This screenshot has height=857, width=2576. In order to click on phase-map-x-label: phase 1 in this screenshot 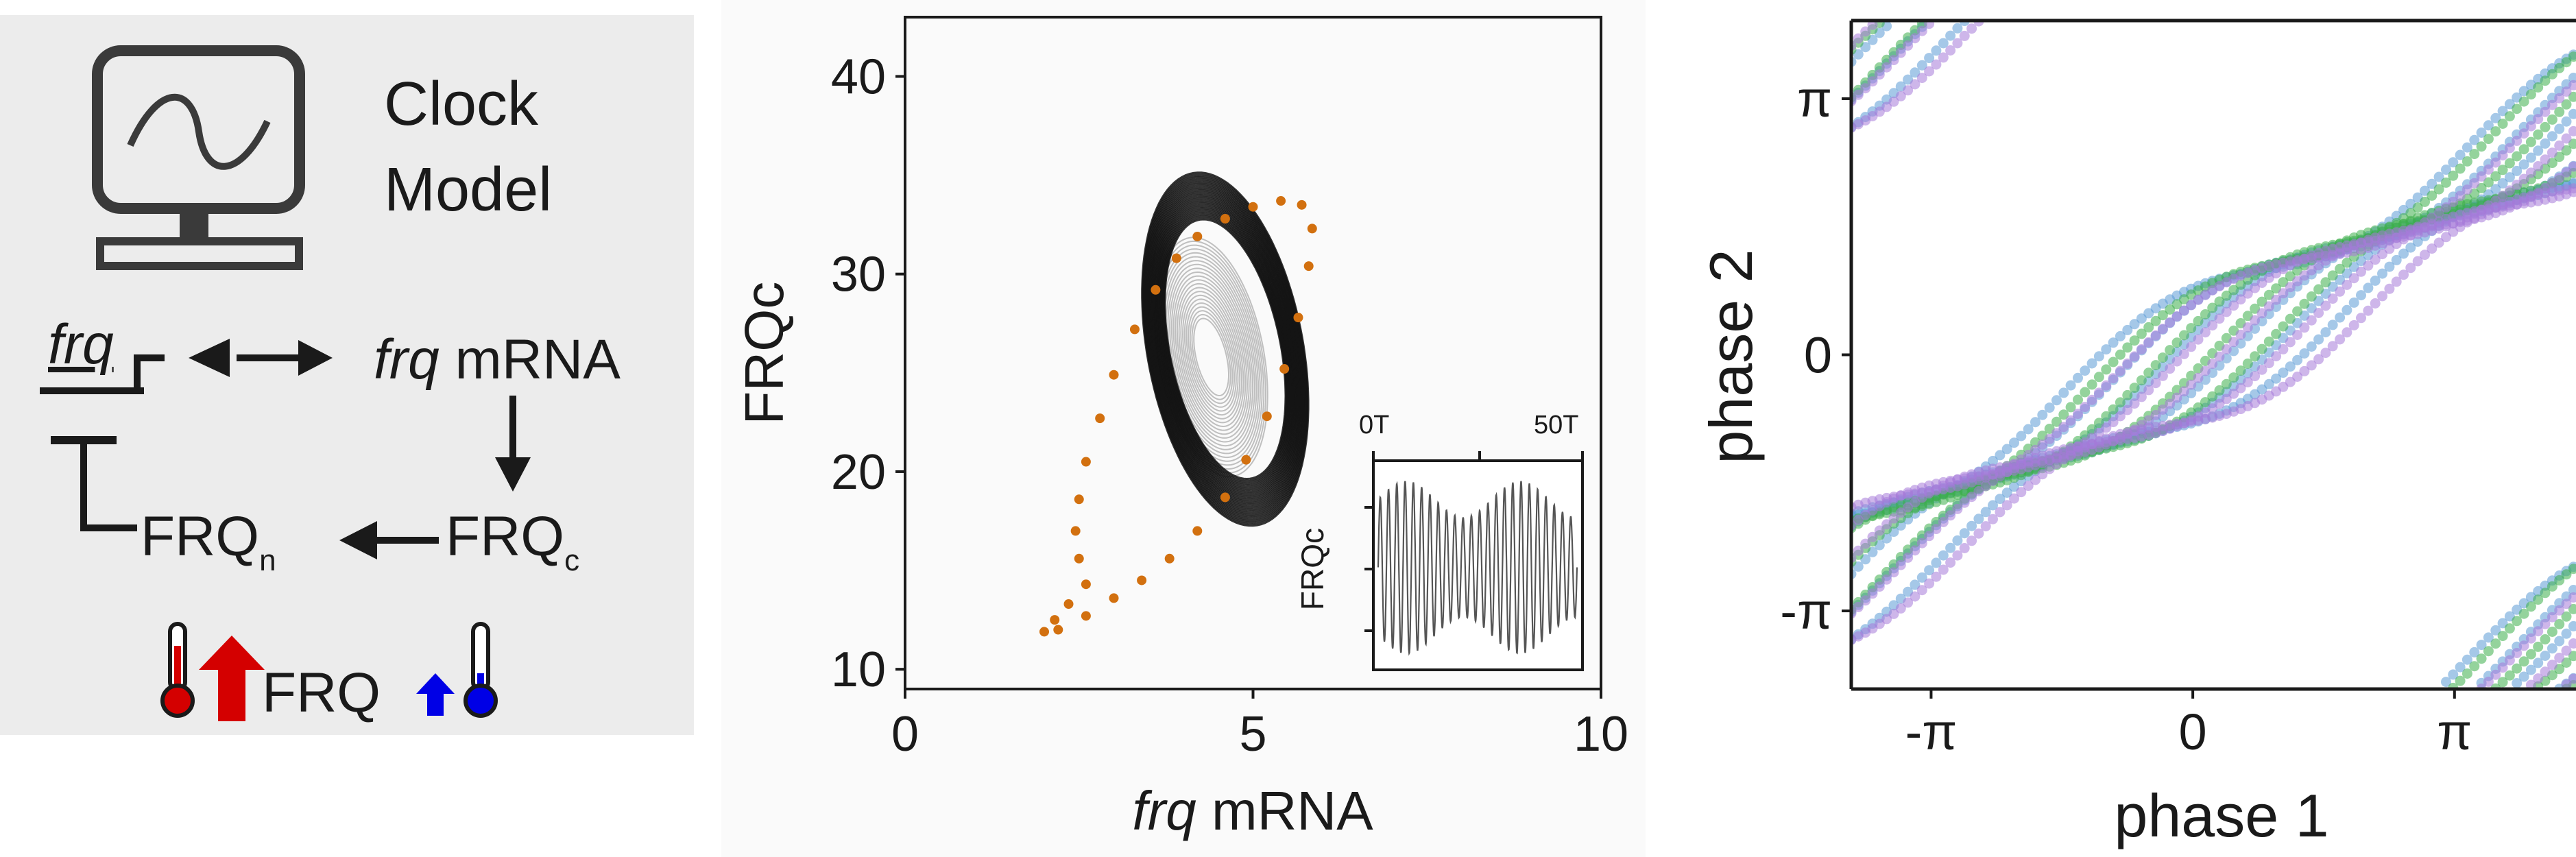, I will do `click(2221, 815)`.